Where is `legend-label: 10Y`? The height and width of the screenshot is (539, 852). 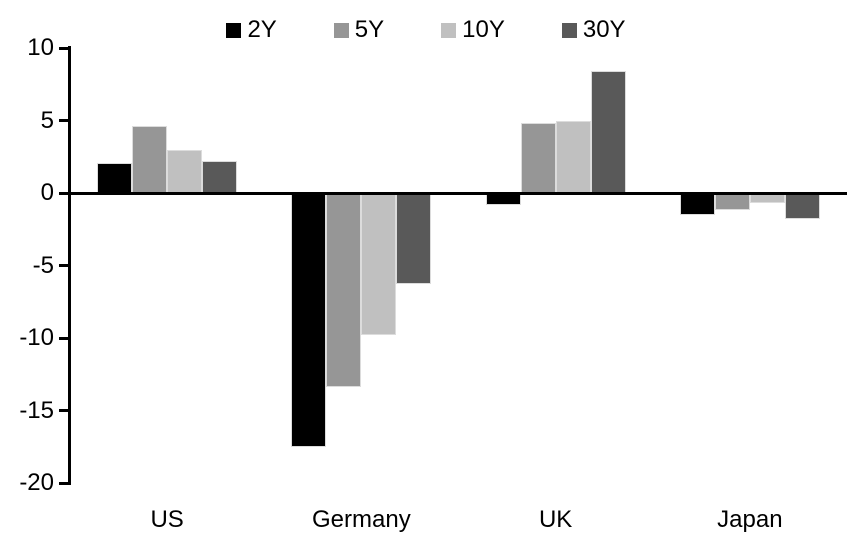
legend-label: 10Y is located at coordinates (483, 29).